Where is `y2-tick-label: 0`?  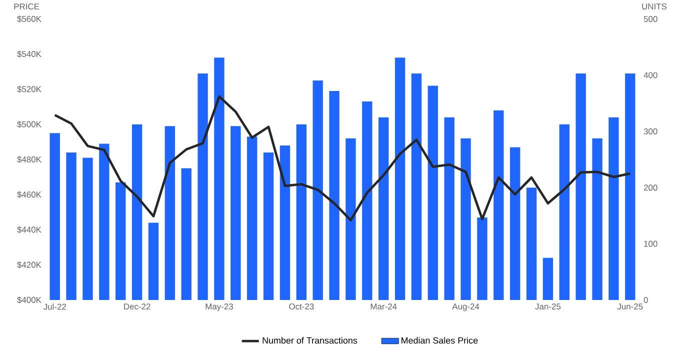 y2-tick-label: 0 is located at coordinates (646, 300).